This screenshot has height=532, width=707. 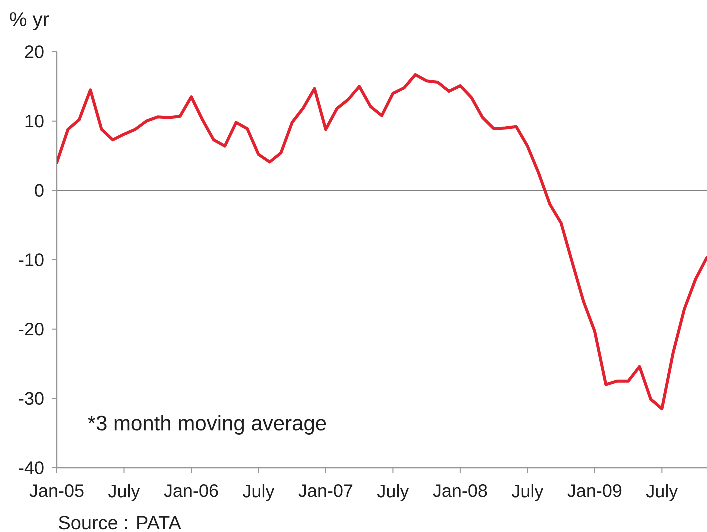 What do you see at coordinates (31, 399) in the screenshot?
I see `y-tick-label: -30` at bounding box center [31, 399].